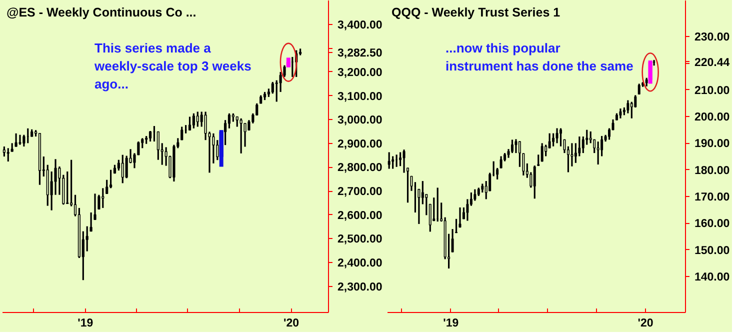  Describe the element at coordinates (712, 118) in the screenshot. I see `y-tick-label: 200.00` at that location.